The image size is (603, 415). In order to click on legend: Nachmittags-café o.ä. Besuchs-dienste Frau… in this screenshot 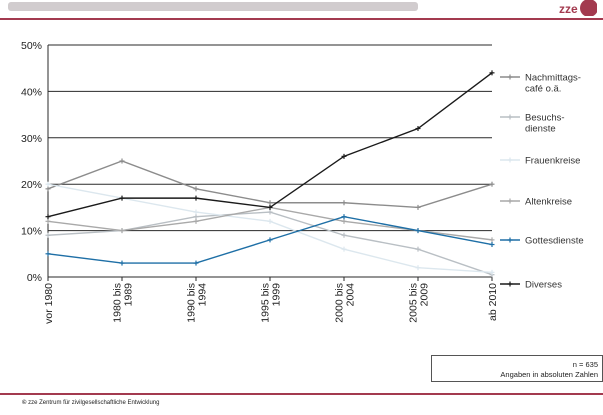, I will do `click(542, 182)`.